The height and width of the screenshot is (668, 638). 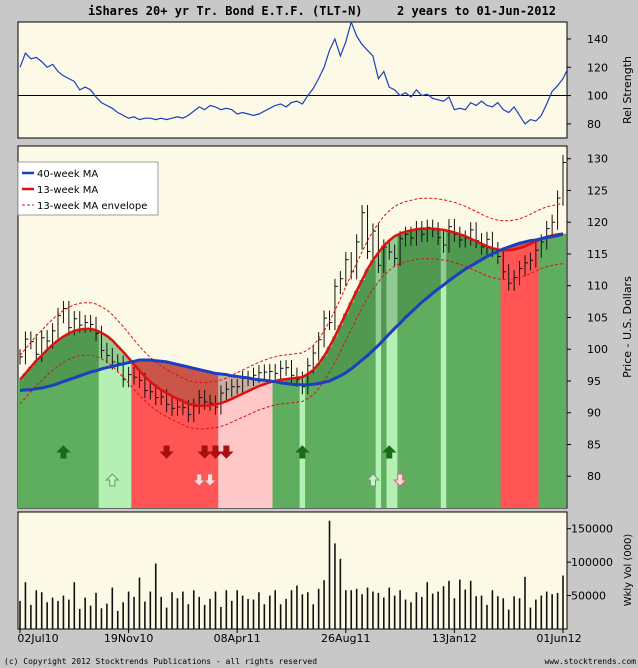 I want to click on price-label: Price - U.S. Dollars, so click(x=627, y=327).